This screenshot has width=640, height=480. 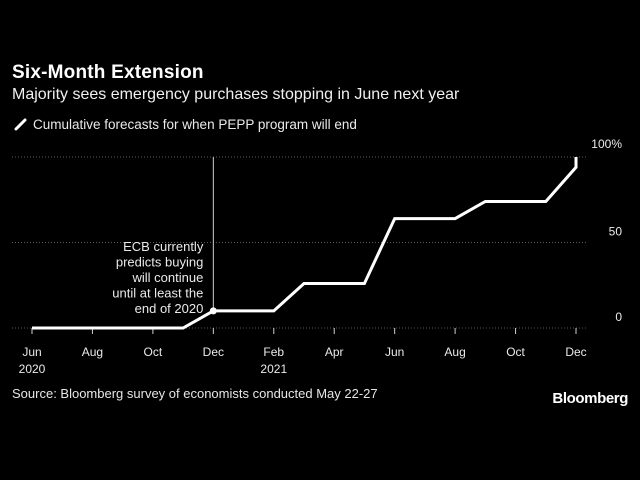 What do you see at coordinates (163, 246) in the screenshot?
I see `annotation-text-line: ECB currently` at bounding box center [163, 246].